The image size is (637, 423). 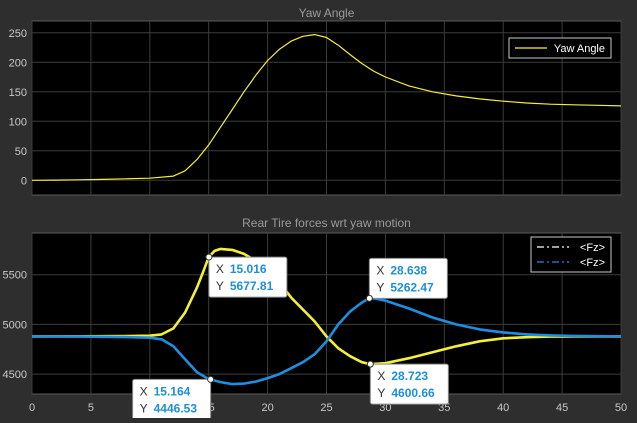 I want to click on datatip-1: X 15.016 Y 5677.81, so click(x=246, y=275).